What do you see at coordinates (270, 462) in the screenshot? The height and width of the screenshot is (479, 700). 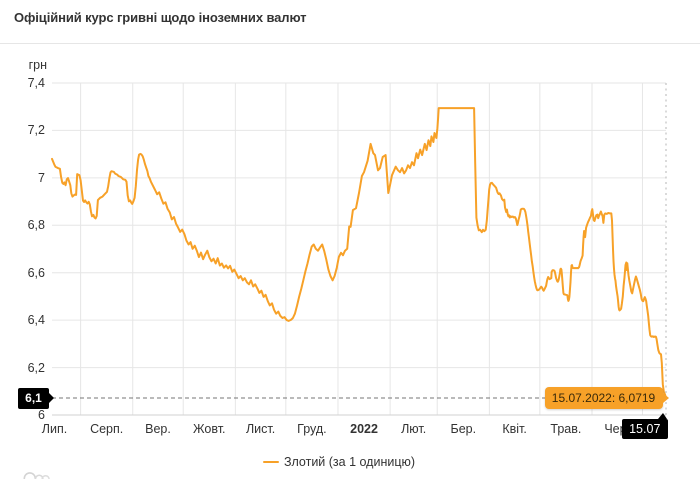 I see `legend-line-icon` at bounding box center [270, 462].